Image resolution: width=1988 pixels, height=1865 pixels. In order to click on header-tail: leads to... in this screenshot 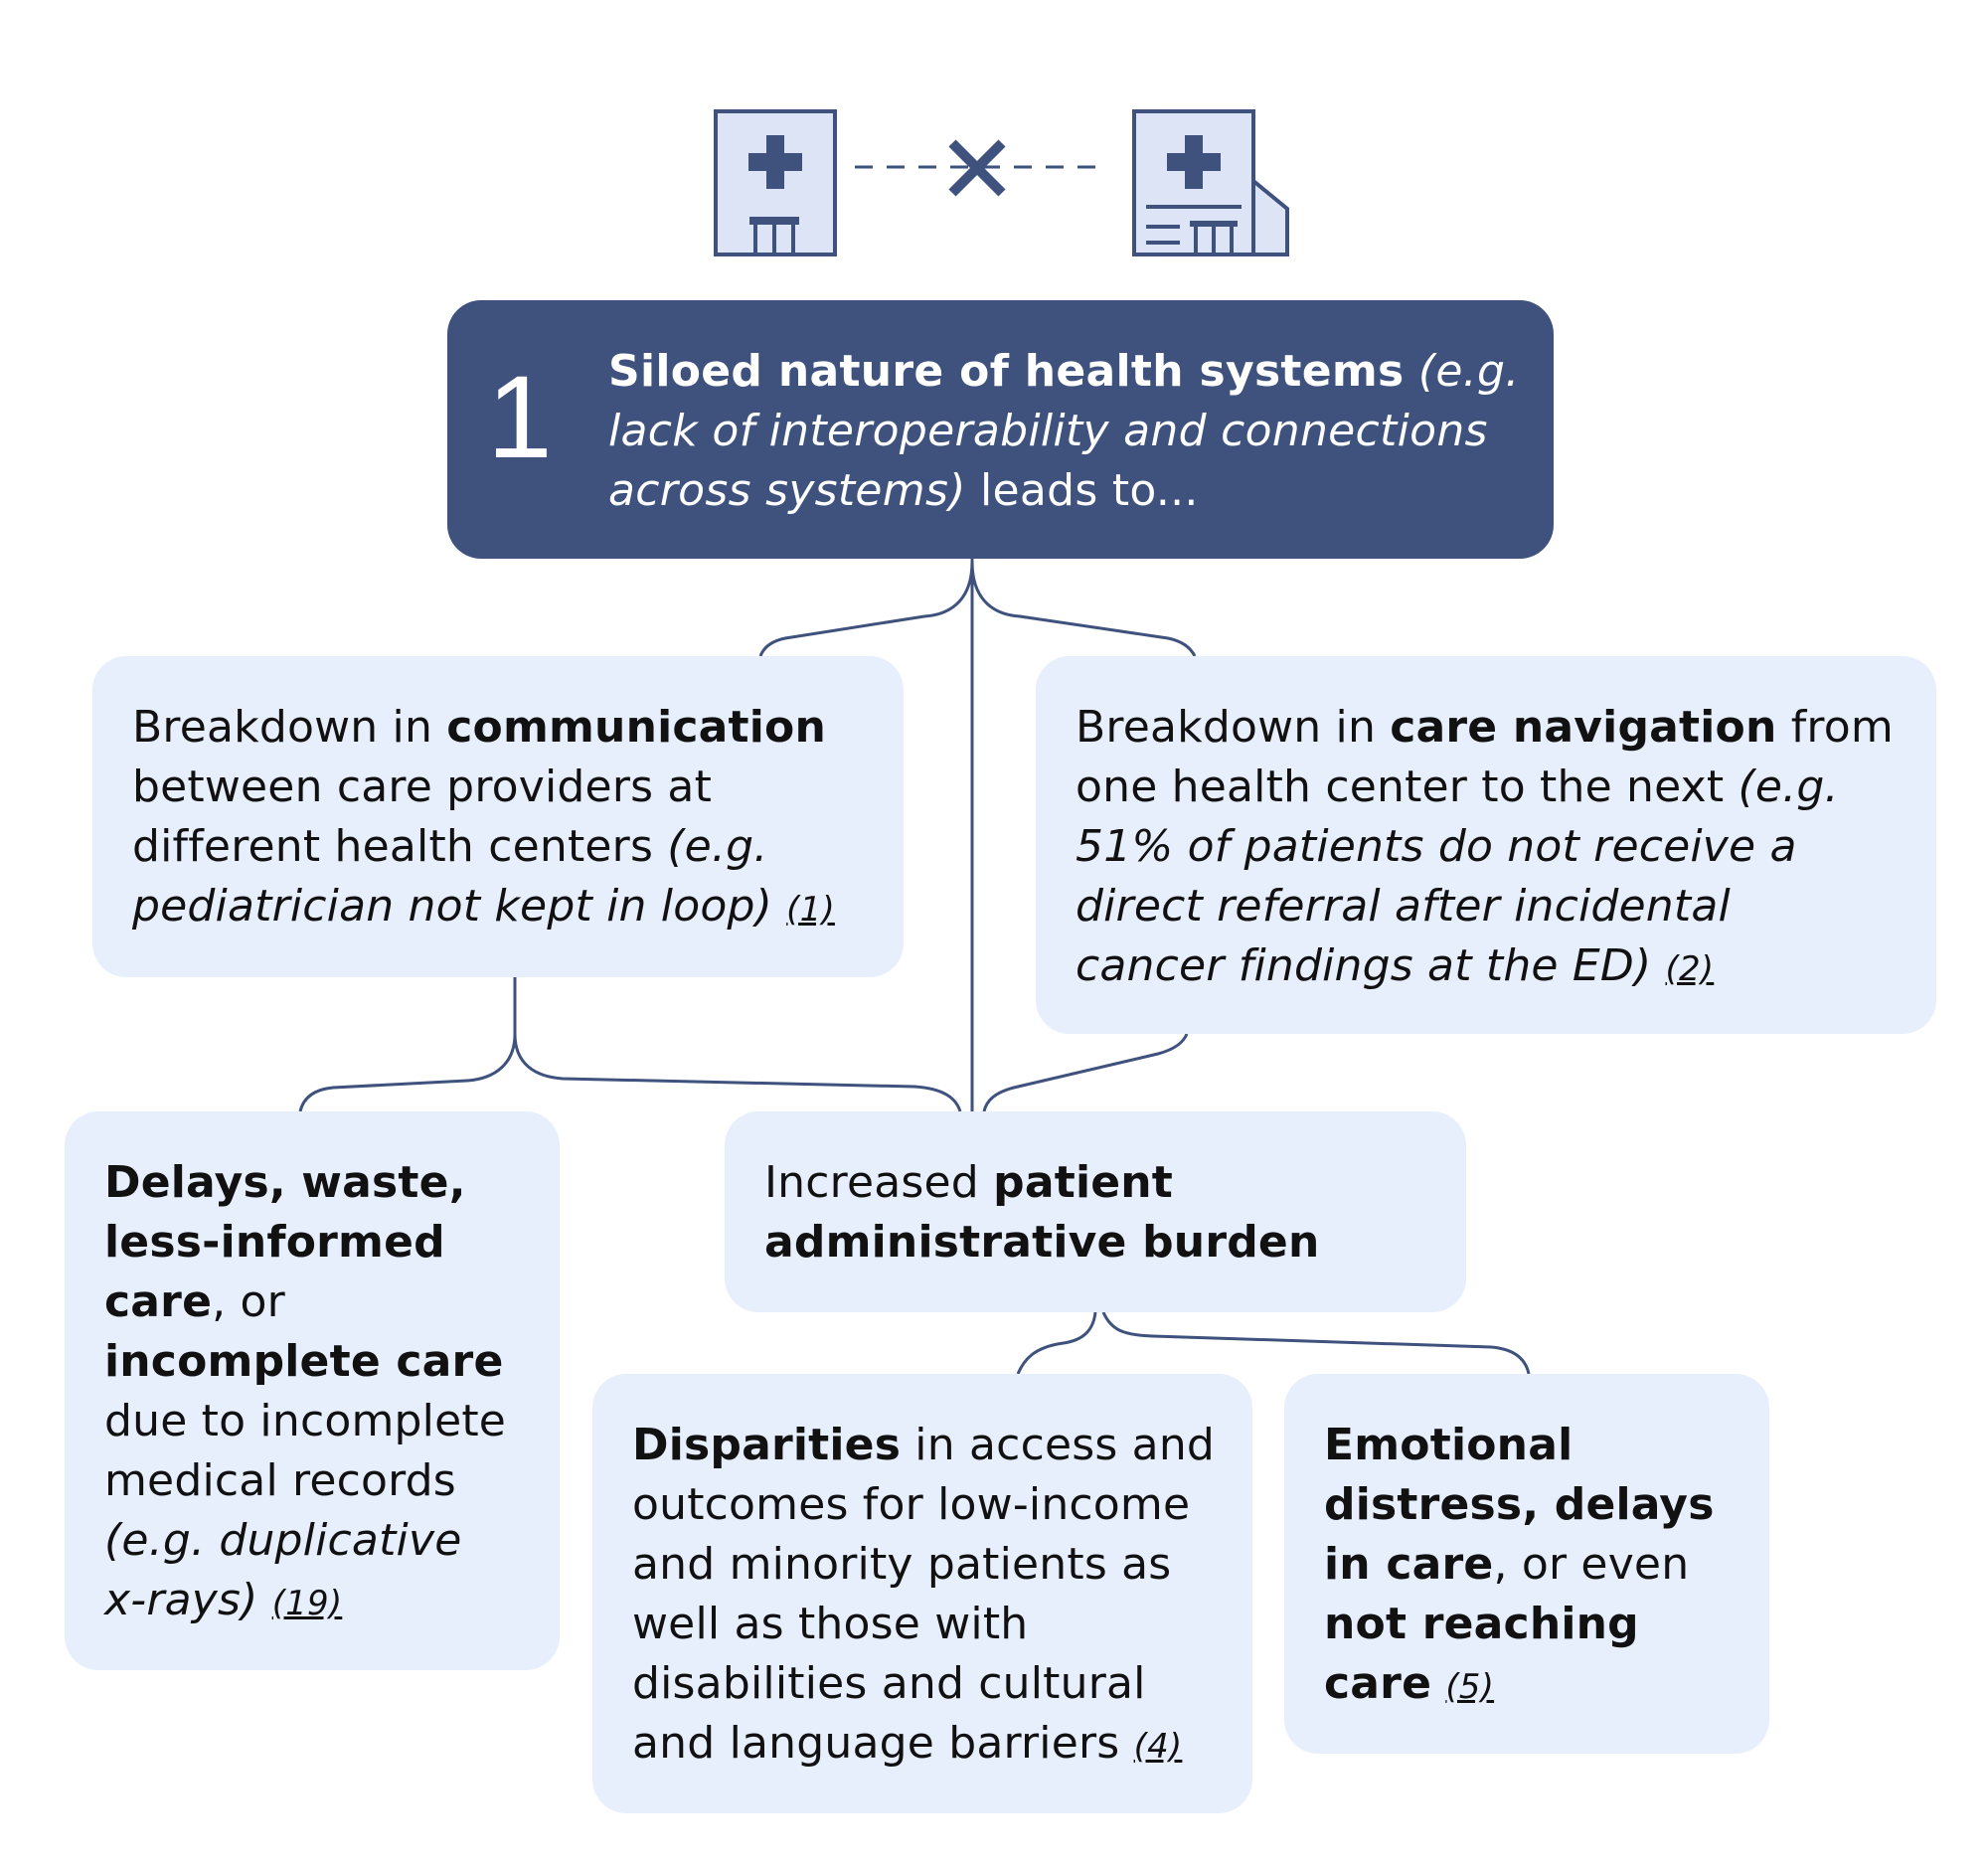, I will do `click(1082, 490)`.